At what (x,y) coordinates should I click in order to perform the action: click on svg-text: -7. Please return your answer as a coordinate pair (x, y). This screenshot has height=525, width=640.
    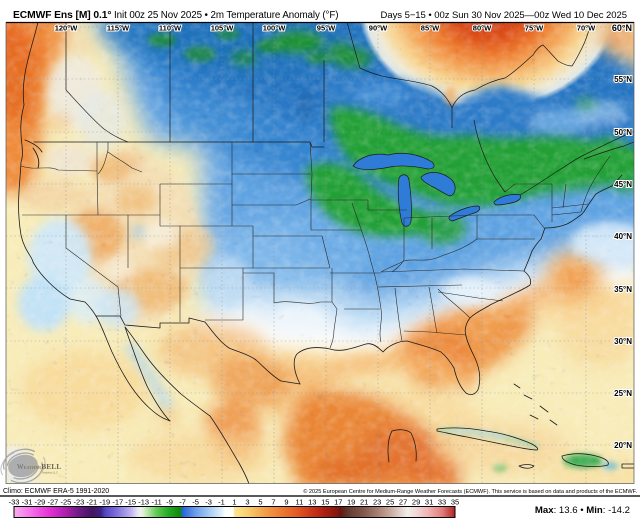
    Looking at the image, I should click on (182, 502).